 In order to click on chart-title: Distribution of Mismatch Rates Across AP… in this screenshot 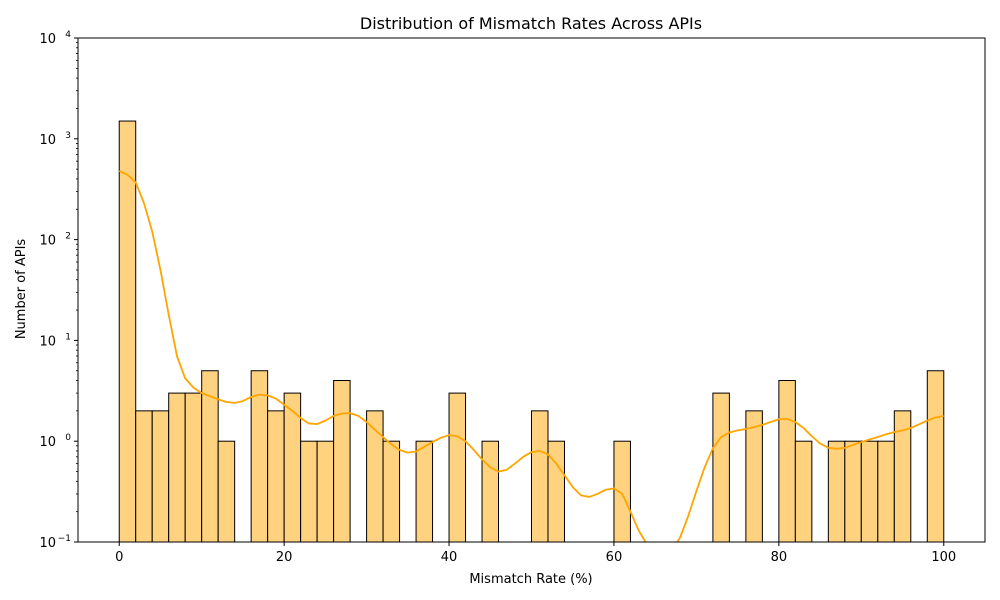, I will do `click(531, 23)`.